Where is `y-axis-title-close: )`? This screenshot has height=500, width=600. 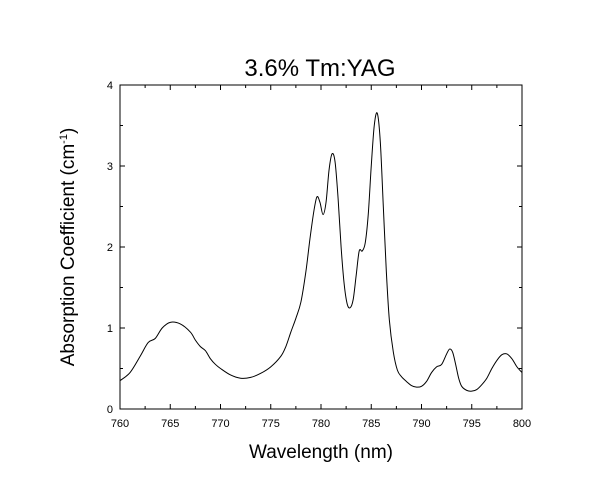 y-axis-title-close: ) is located at coordinates (68, 131).